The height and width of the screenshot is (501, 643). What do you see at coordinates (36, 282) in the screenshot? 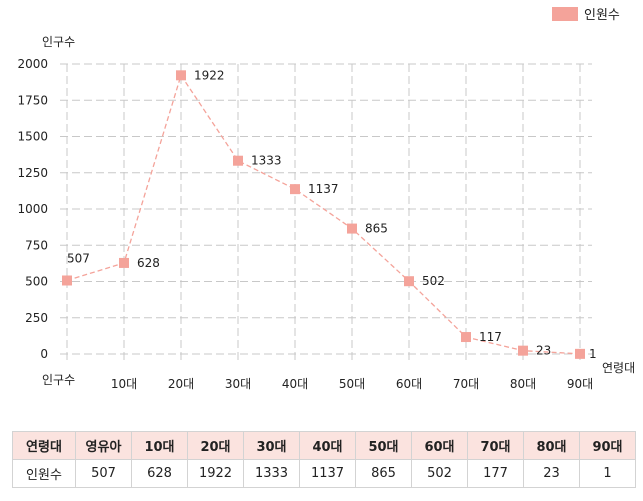
I see `y-tick-label: 500` at bounding box center [36, 282].